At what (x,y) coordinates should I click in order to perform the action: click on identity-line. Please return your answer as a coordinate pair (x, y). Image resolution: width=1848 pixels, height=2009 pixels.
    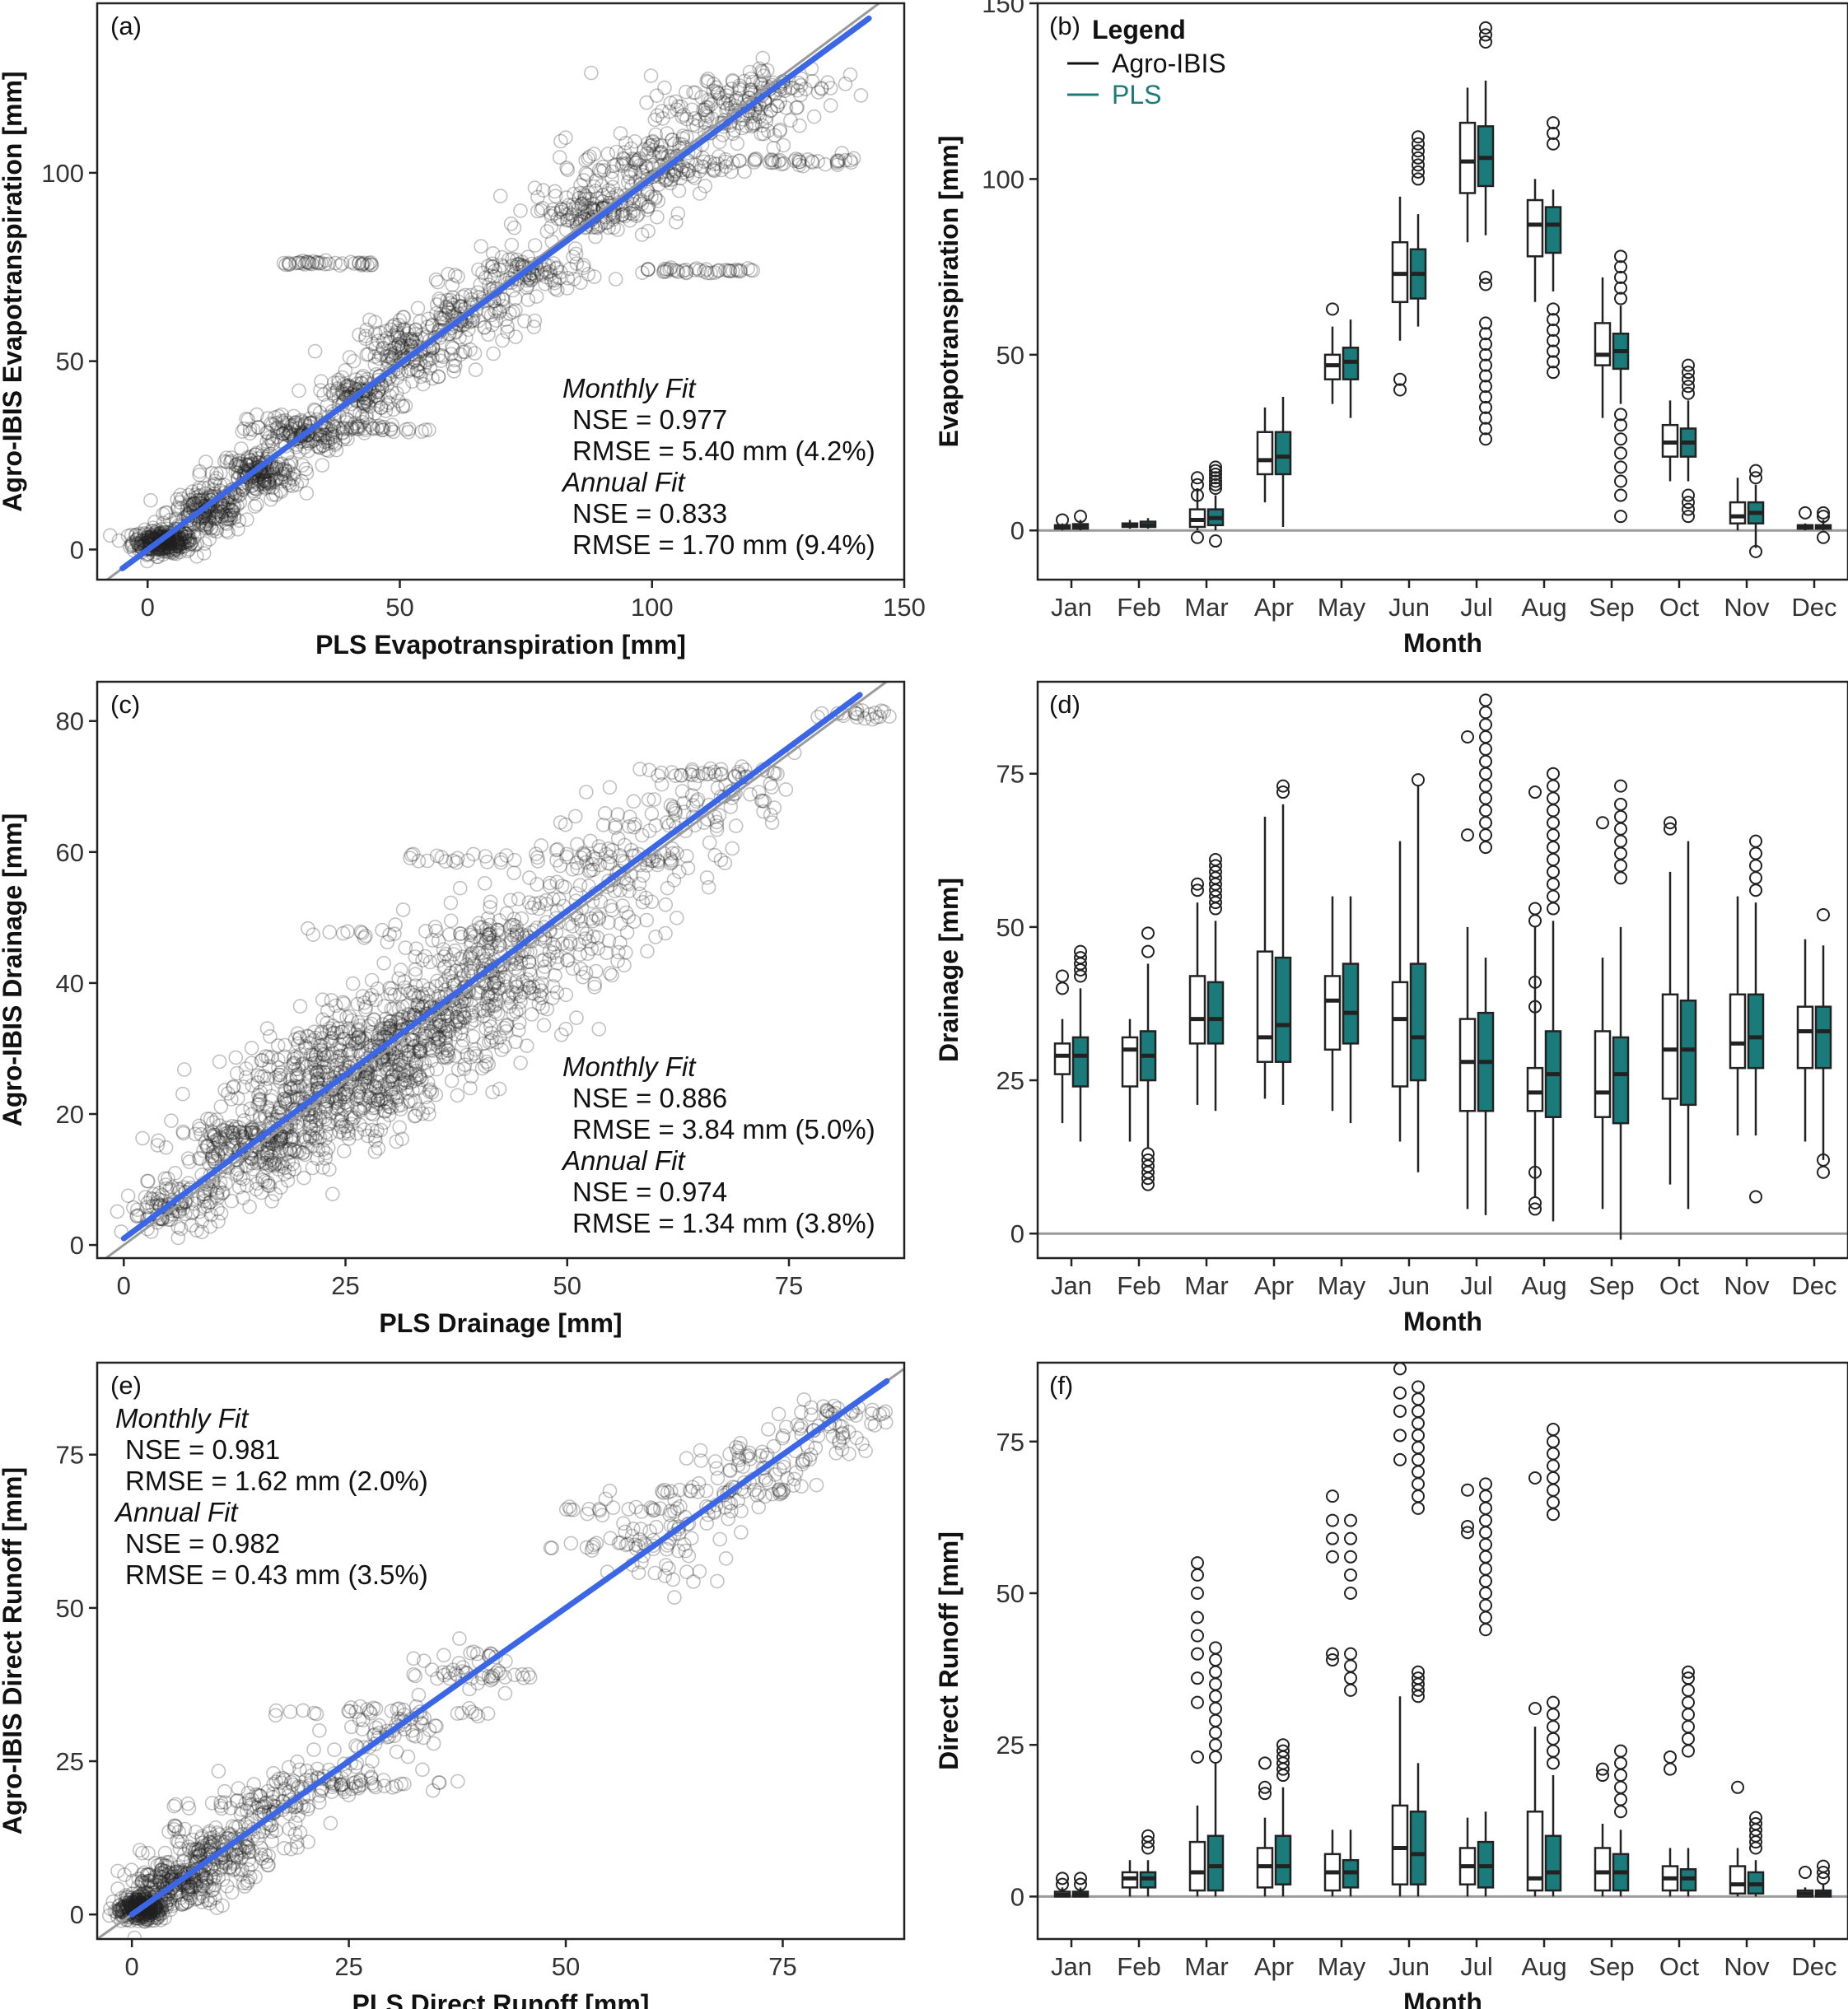
    Looking at the image, I should click on (496, 970).